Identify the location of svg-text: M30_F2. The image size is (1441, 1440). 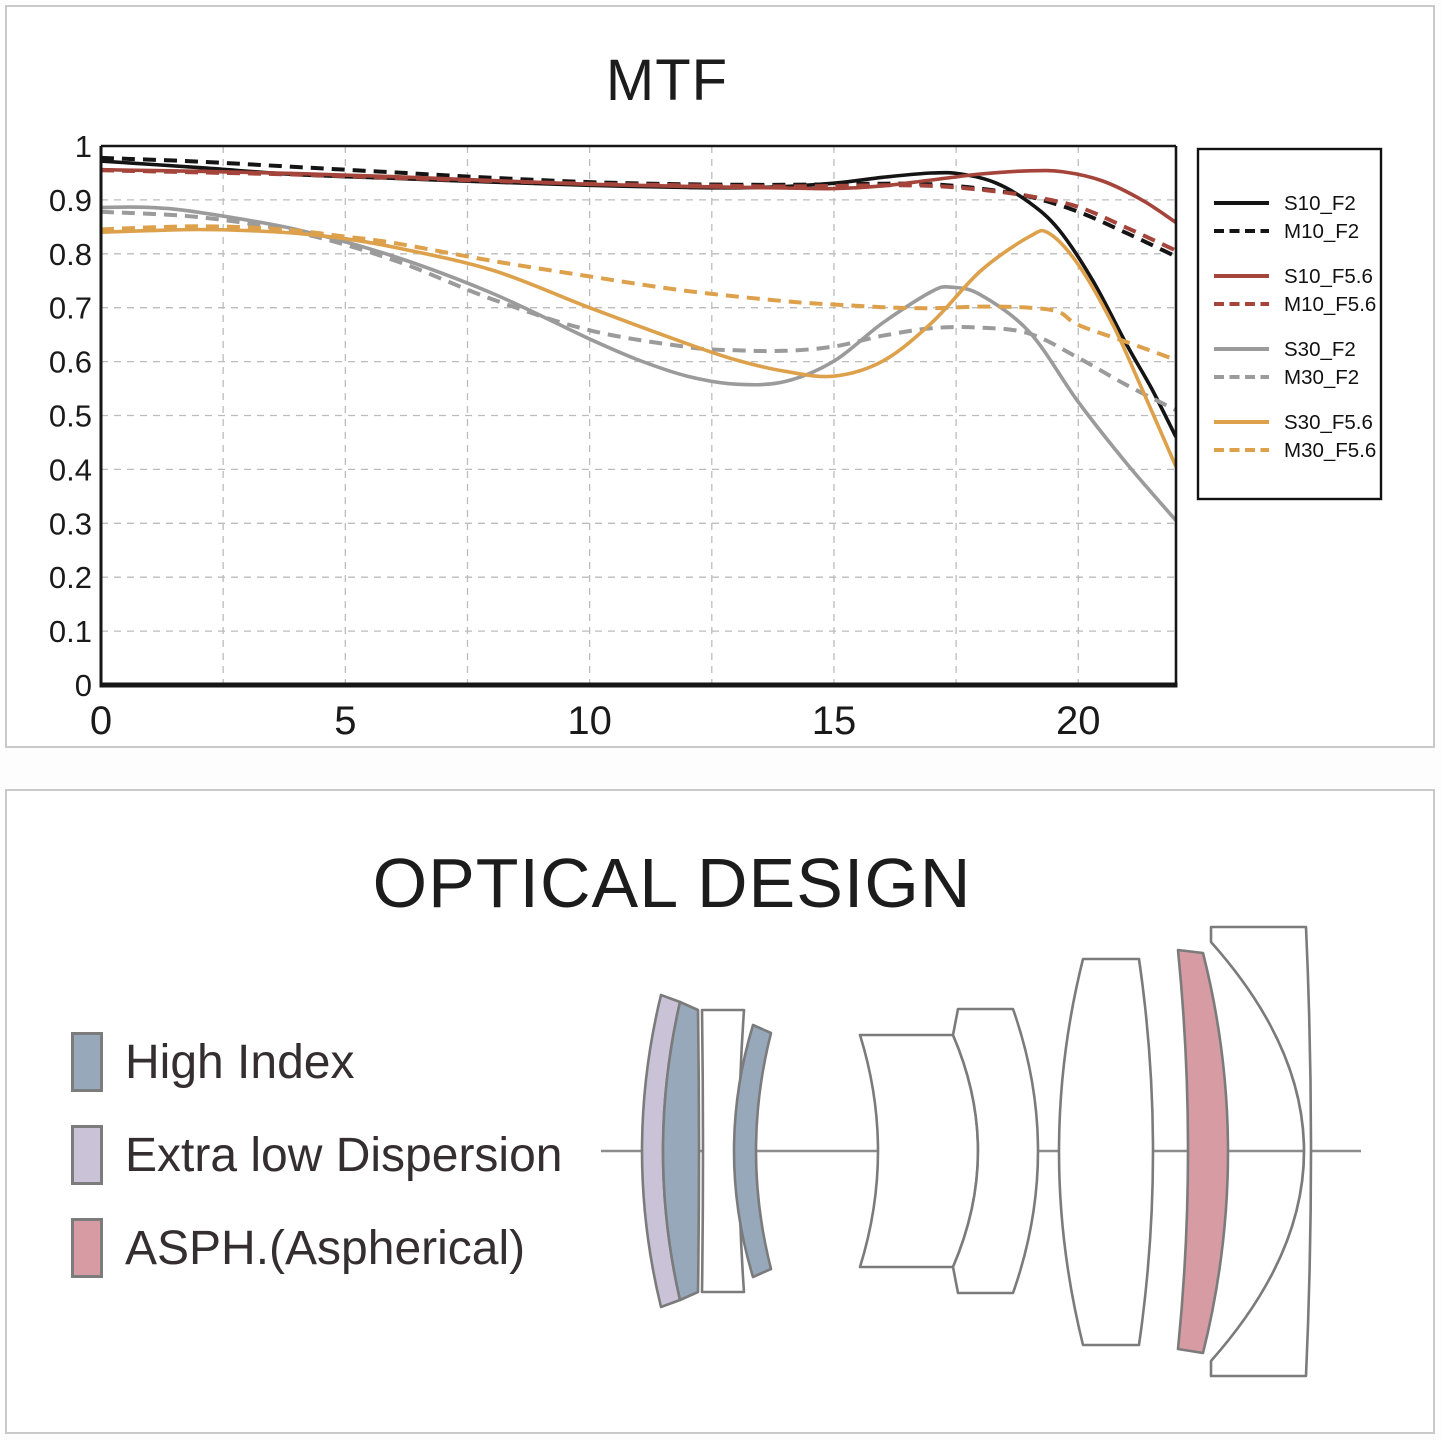
(1321, 377).